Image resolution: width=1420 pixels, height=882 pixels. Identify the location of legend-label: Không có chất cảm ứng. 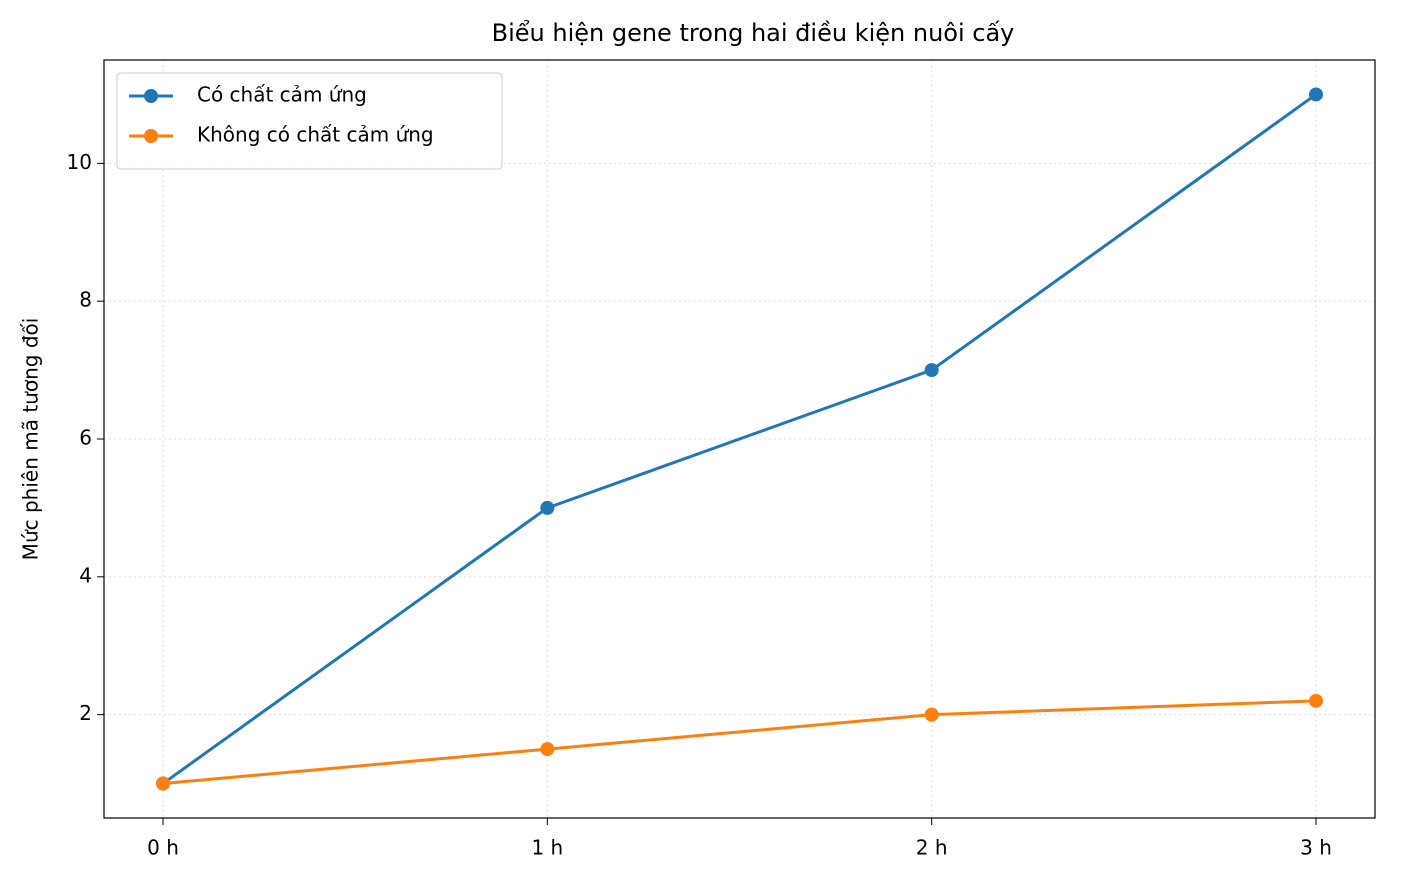
(315, 135).